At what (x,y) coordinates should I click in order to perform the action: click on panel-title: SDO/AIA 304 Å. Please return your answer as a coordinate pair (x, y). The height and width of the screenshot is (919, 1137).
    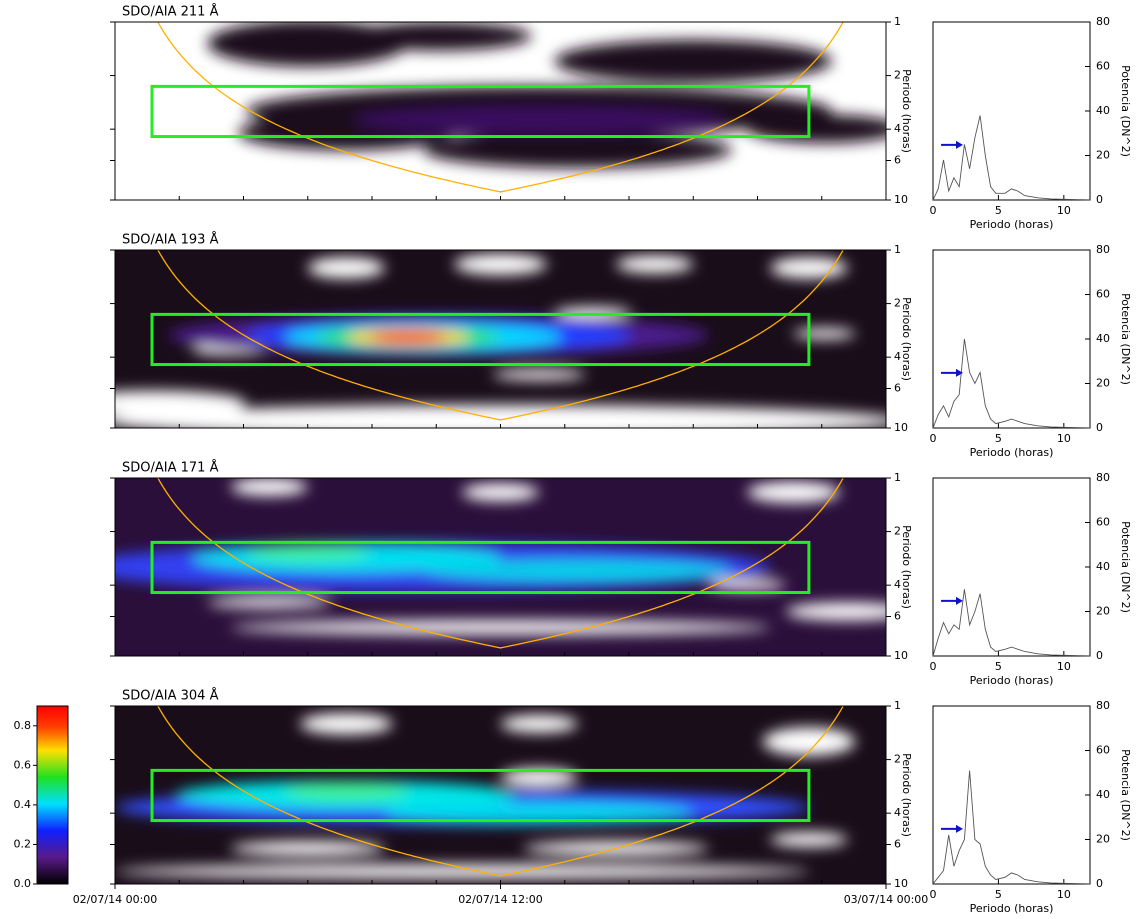
    Looking at the image, I should click on (170, 696).